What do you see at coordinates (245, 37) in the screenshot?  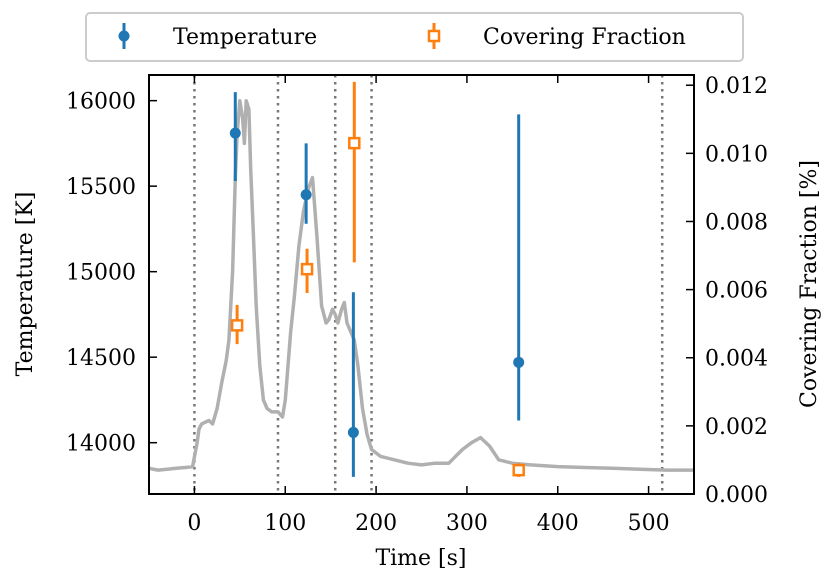 I see `legend-temperature-label: Temperature` at bounding box center [245, 37].